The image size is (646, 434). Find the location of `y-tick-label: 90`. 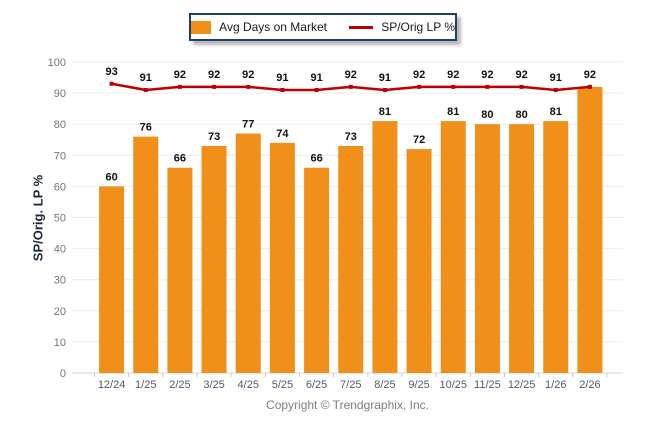

y-tick-label: 90 is located at coordinates (60, 94).